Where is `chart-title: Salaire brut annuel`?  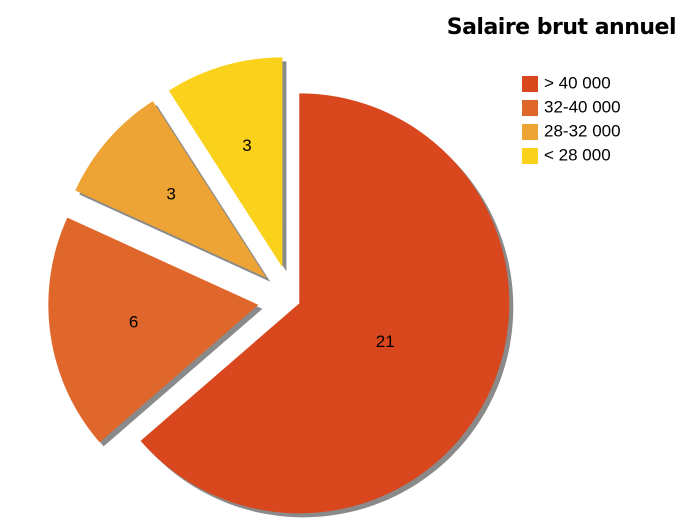 chart-title: Salaire brut annuel is located at coordinates (561, 27).